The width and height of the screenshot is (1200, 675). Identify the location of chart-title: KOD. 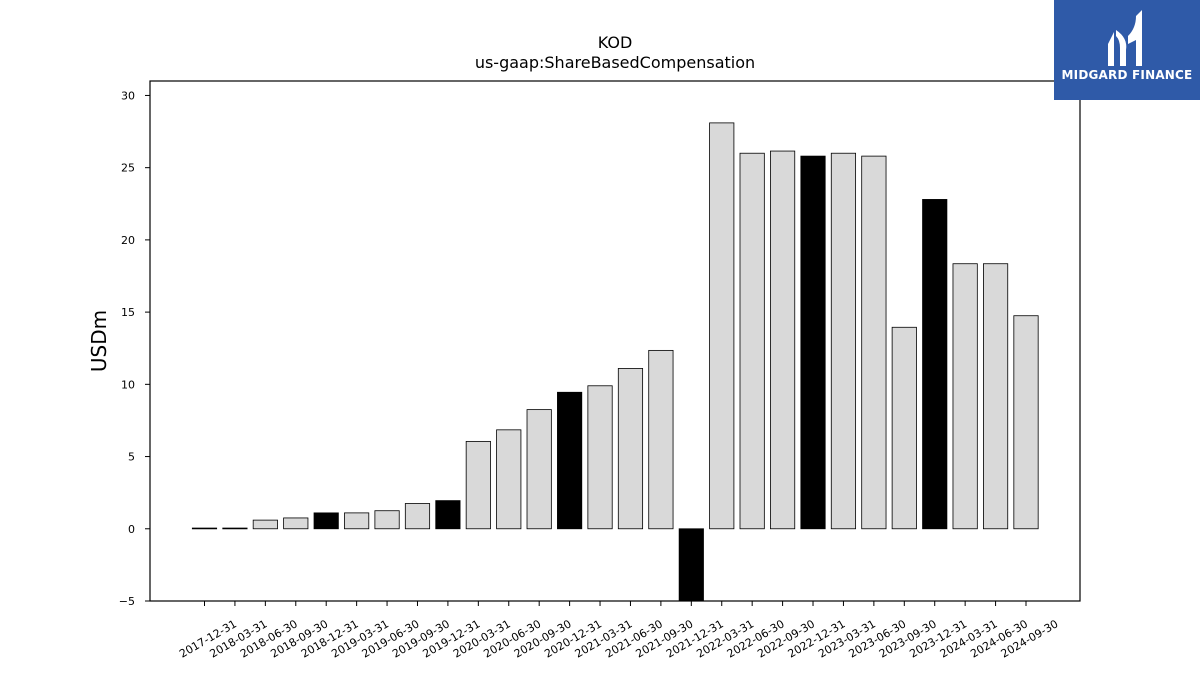
(615, 42).